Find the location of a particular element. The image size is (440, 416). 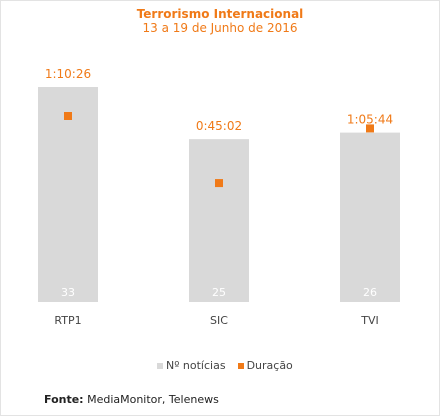

chart-legend: Nº notícias Duração is located at coordinates (231, 365).